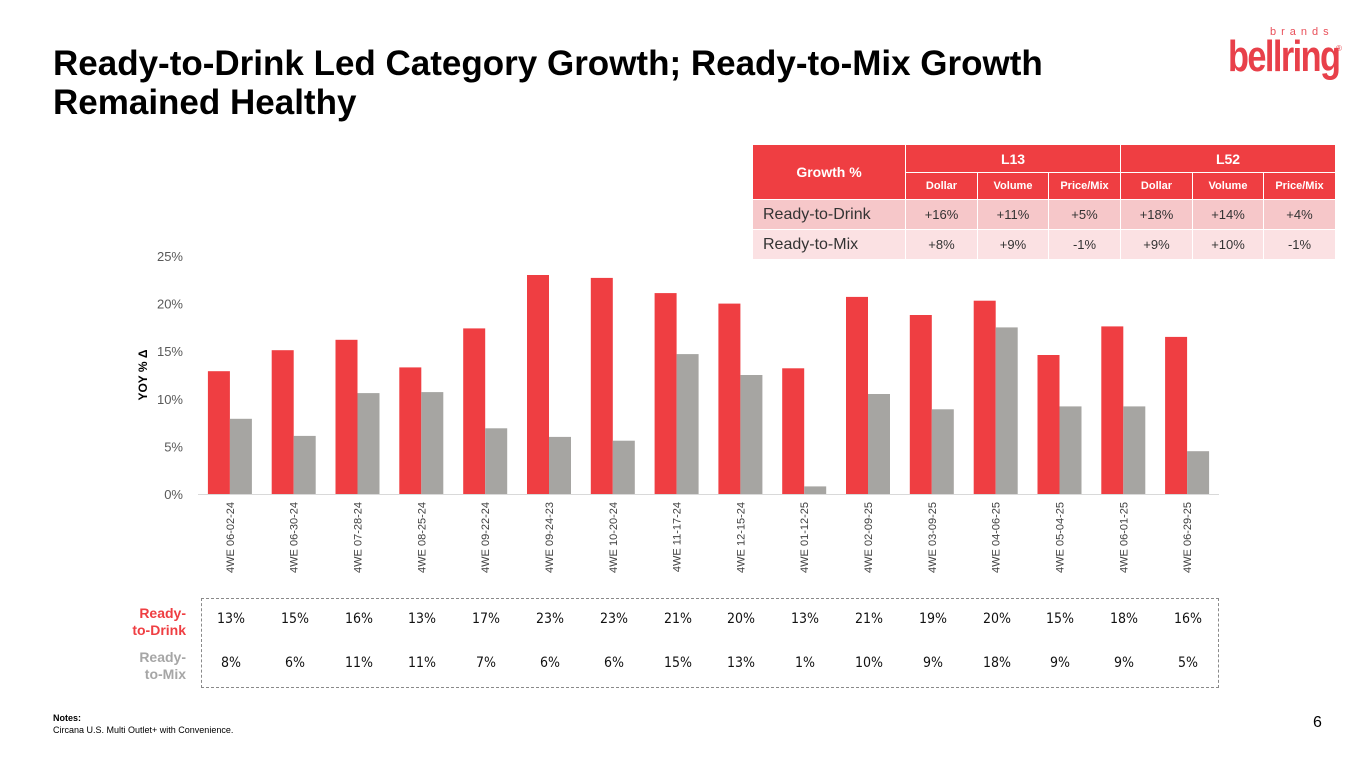 This screenshot has width=1365, height=768. I want to click on label-line: to-Mix, so click(165, 674).